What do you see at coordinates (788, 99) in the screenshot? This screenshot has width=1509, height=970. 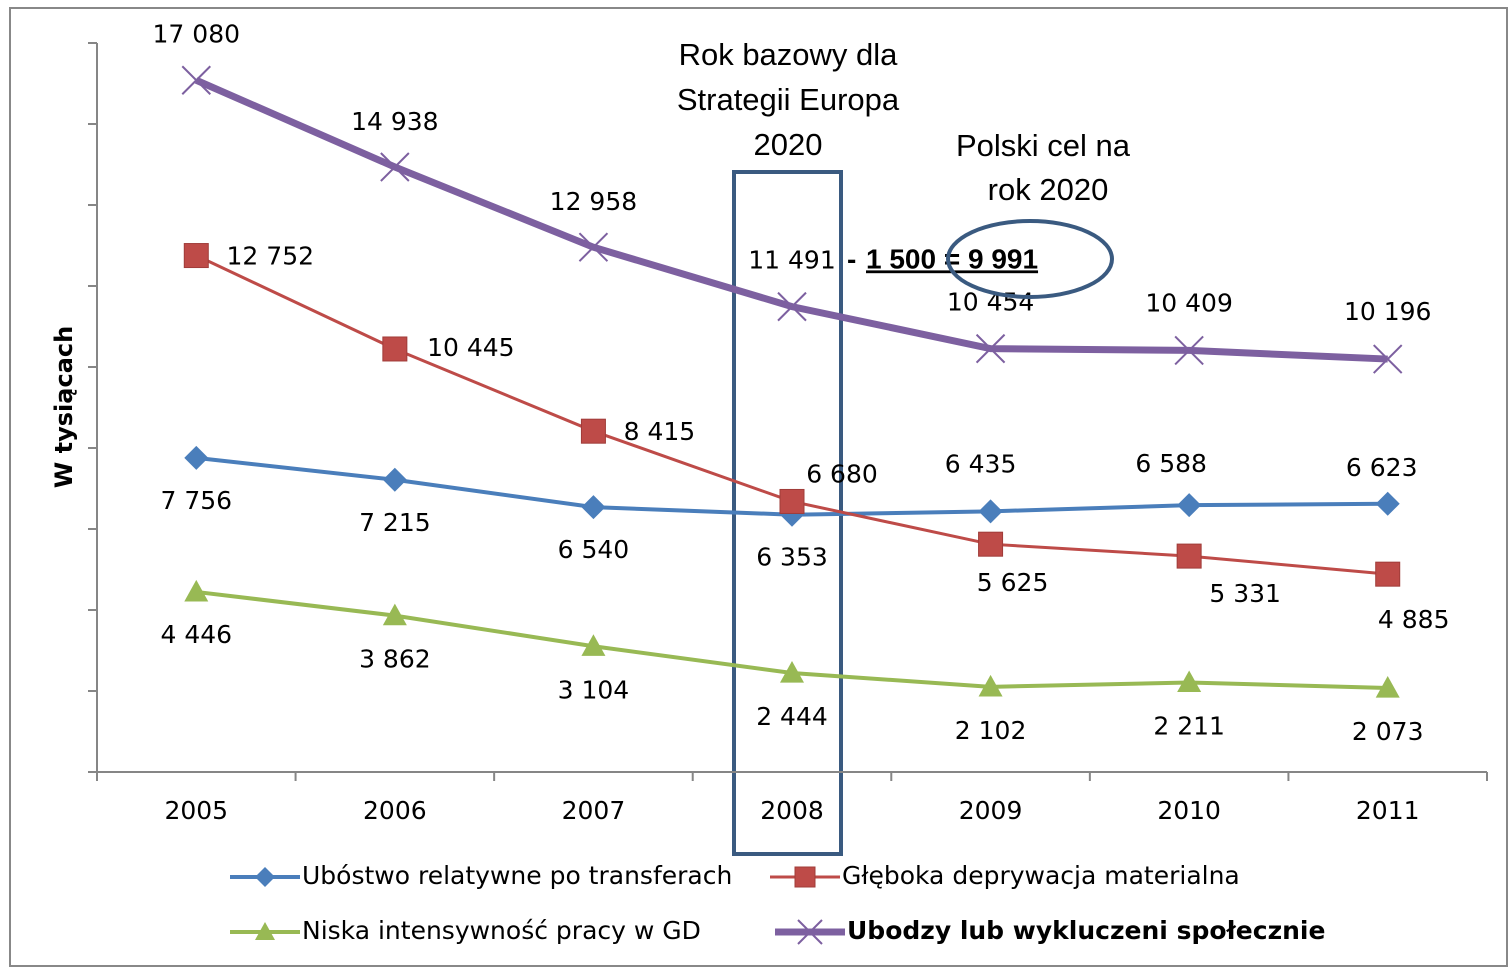 I see `annotation: Strategii Europa` at bounding box center [788, 99].